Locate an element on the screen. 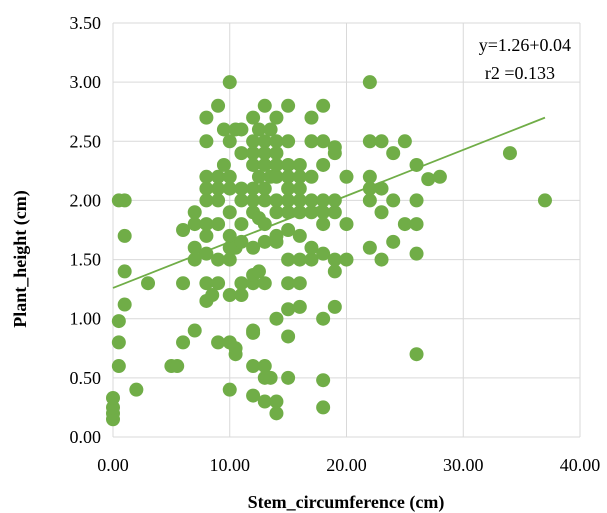  r-squared-annotation: r2 =0.133 is located at coordinates (520, 73).